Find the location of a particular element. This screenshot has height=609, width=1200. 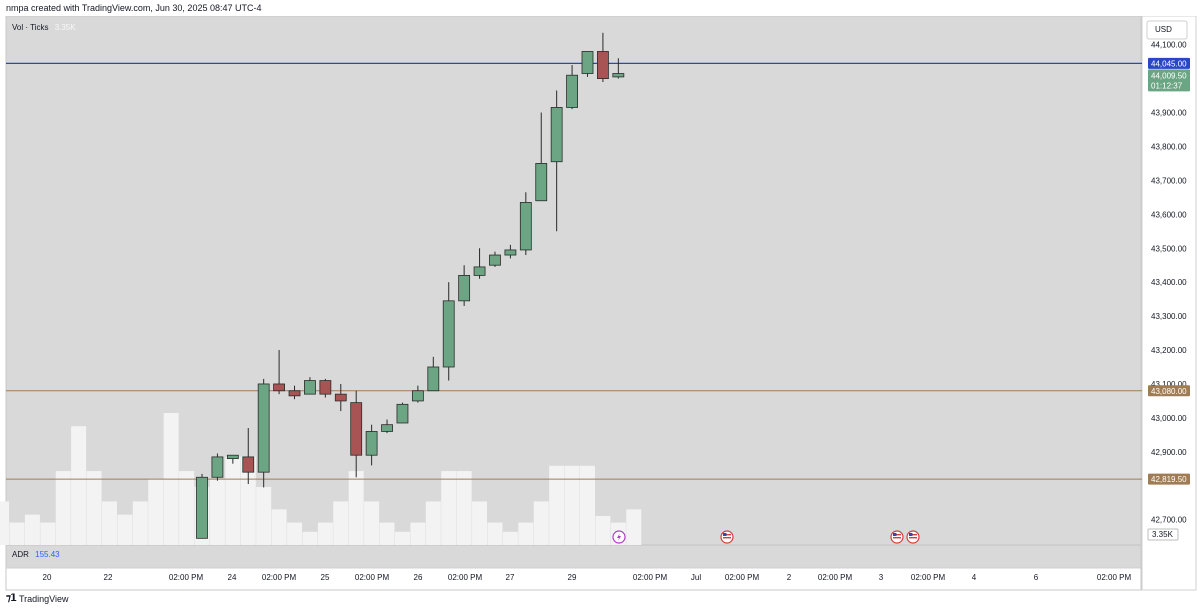

time-tick-label: 2 is located at coordinates (789, 577).